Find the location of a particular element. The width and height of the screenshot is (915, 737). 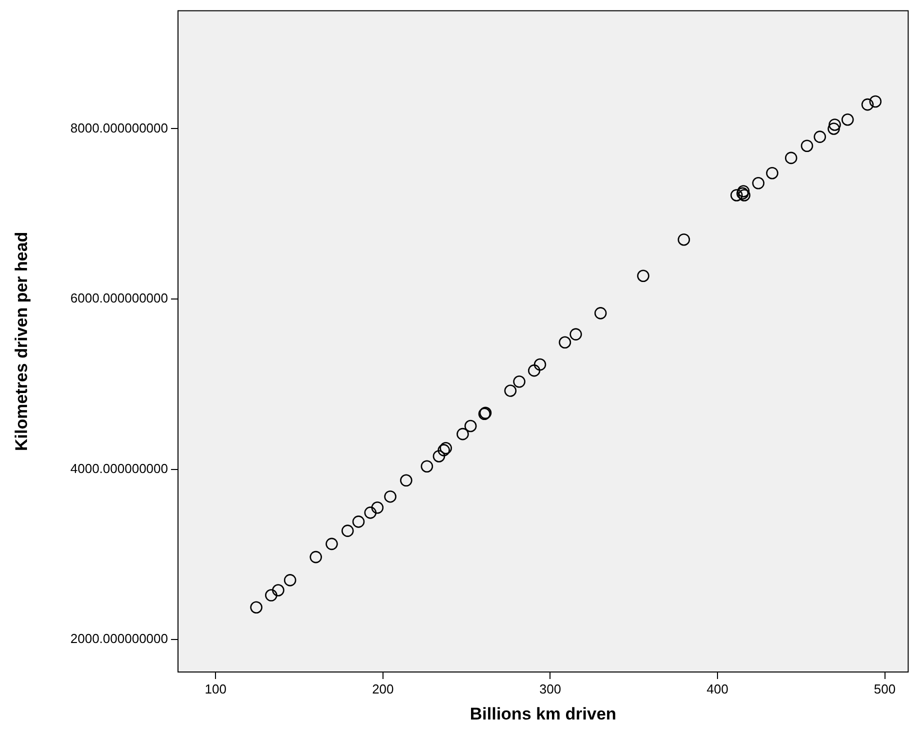

y-tick-label: 6000.000000000 is located at coordinates (119, 298).